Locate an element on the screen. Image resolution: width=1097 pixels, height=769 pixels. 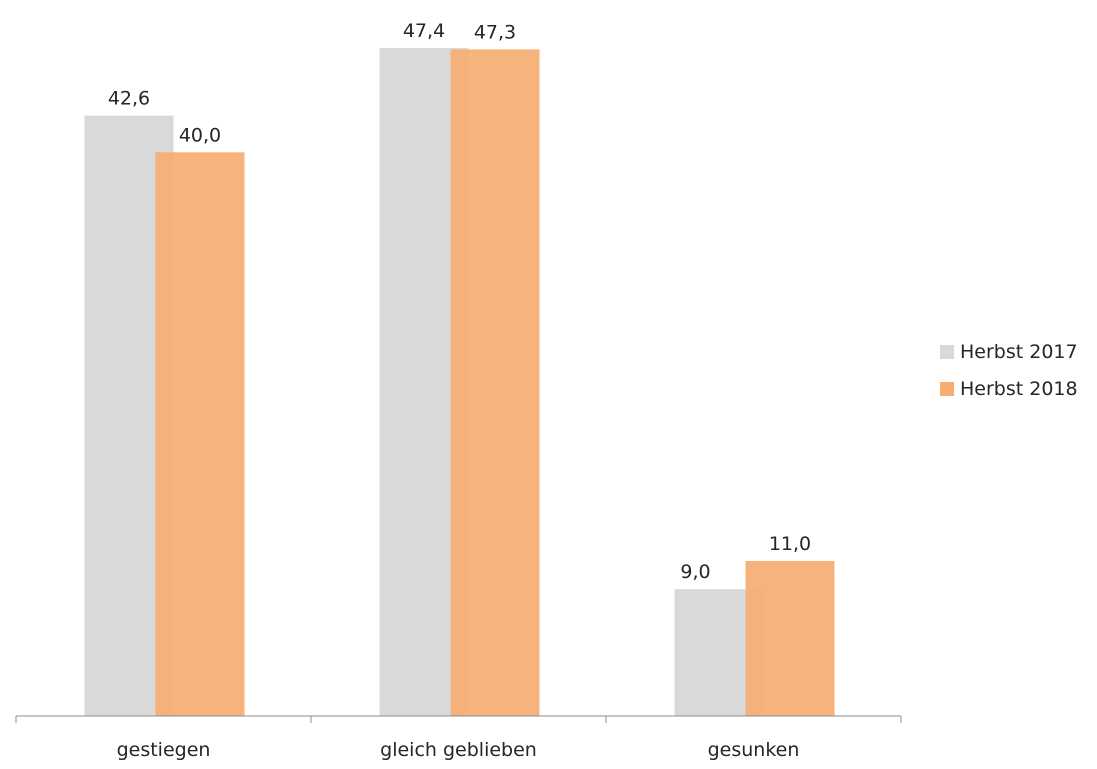
data-label-herbst-2017-0: 42,6 is located at coordinates (129, 99).